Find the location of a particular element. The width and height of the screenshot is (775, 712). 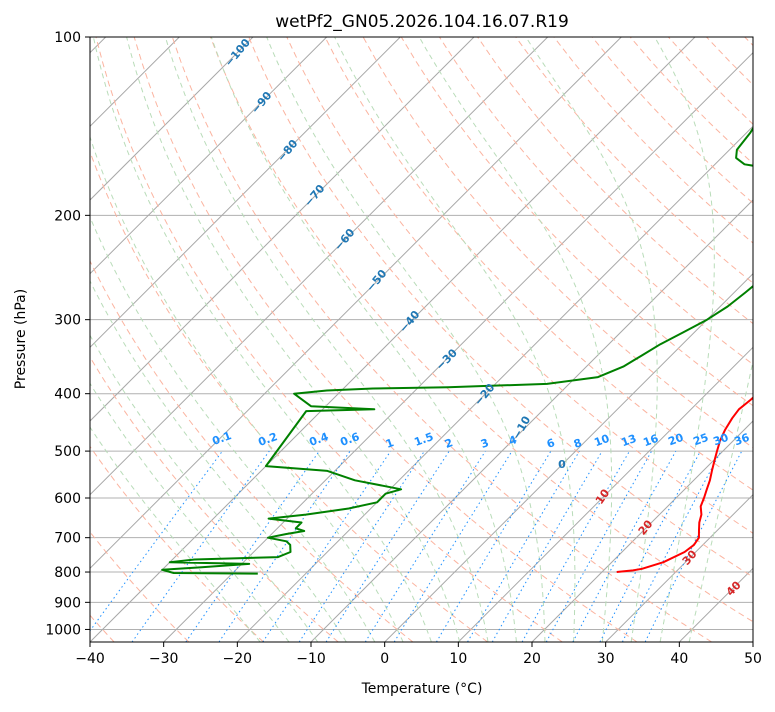

y-tick-label: 200 is located at coordinates (67, 216).